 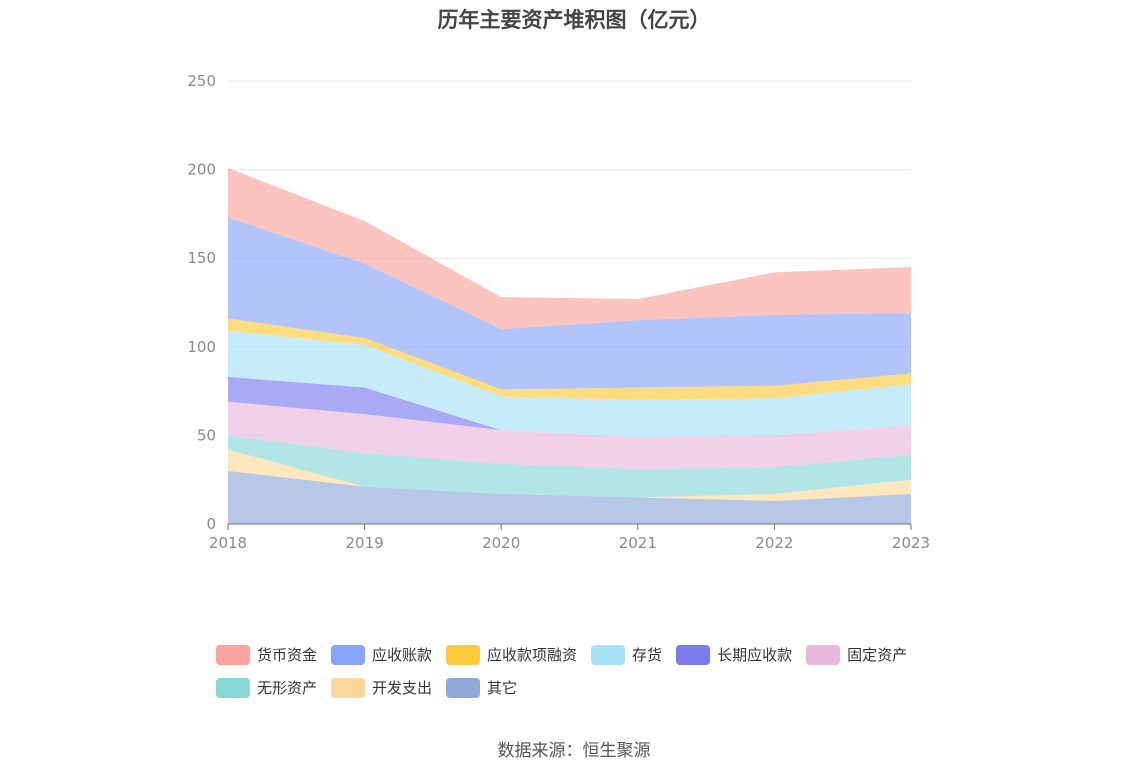 I want to click on legend-item: 应收款项融资, so click(x=511, y=654).